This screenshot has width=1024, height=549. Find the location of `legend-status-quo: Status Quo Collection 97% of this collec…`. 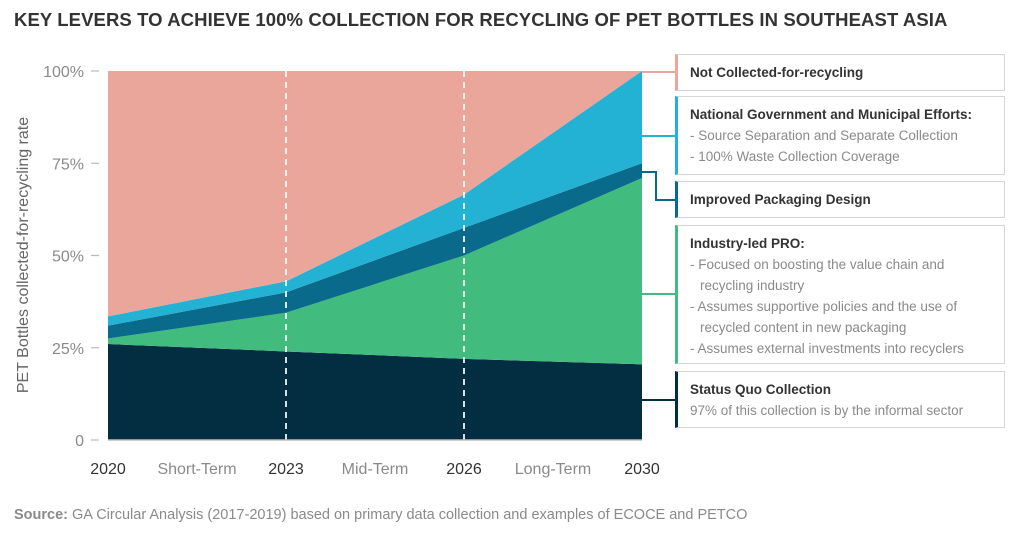

legend-status-quo: Status Quo Collection 97% of this collec… is located at coordinates (840, 399).